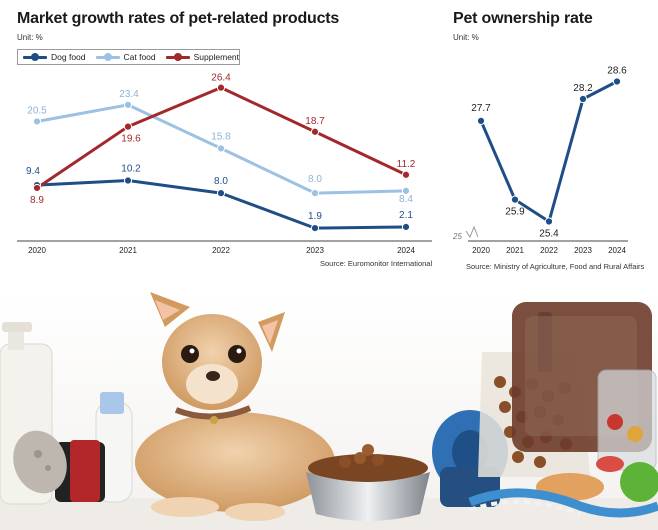 This screenshot has height=530, width=658. Describe the element at coordinates (33, 171) in the screenshot. I see `data-label: 9.4` at that location.